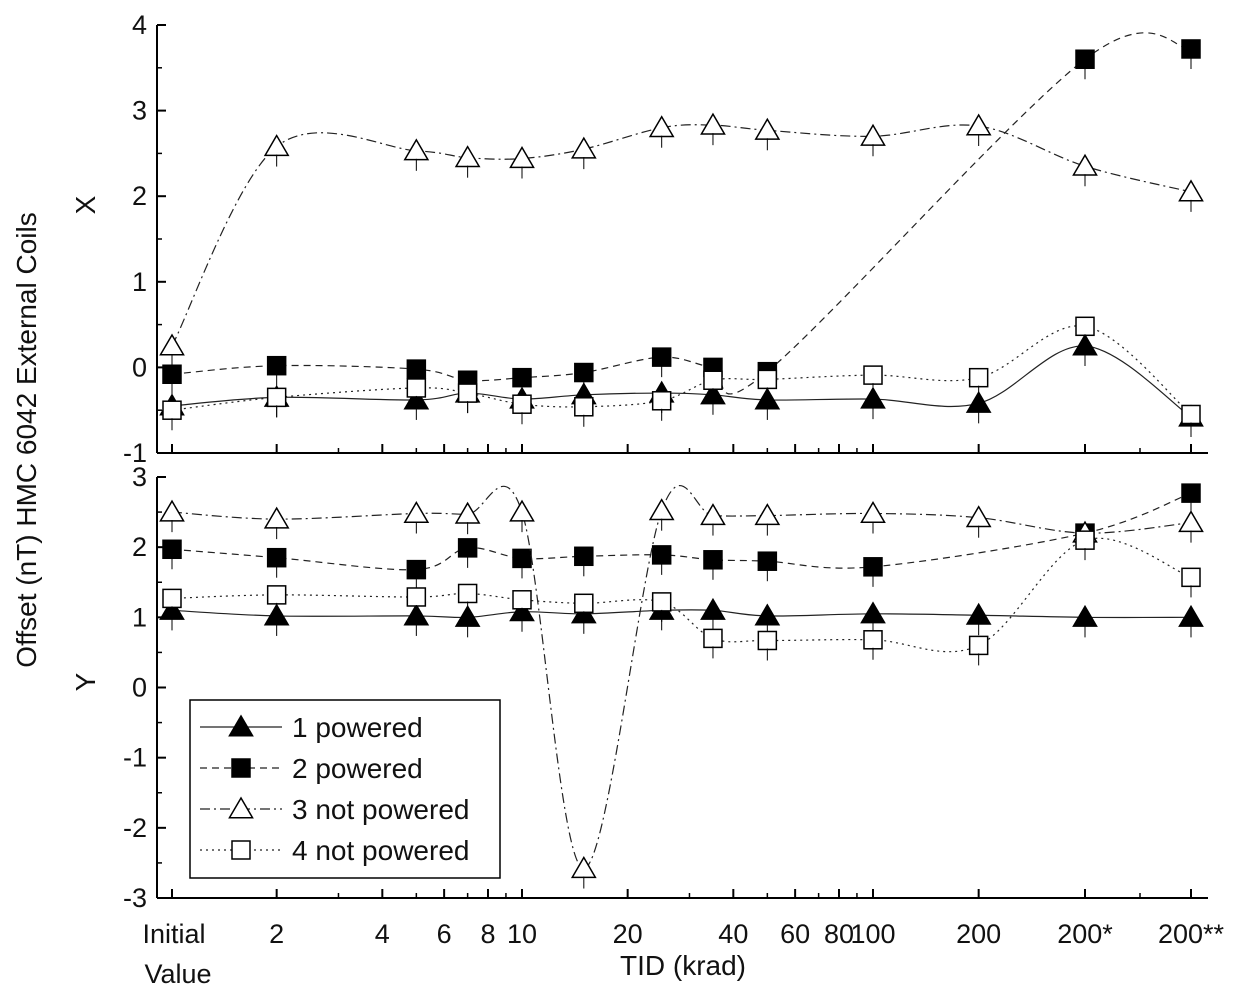 Image resolution: width=1239 pixels, height=1000 pixels. I want to click on y-tick-label: 0, so click(139, 688).